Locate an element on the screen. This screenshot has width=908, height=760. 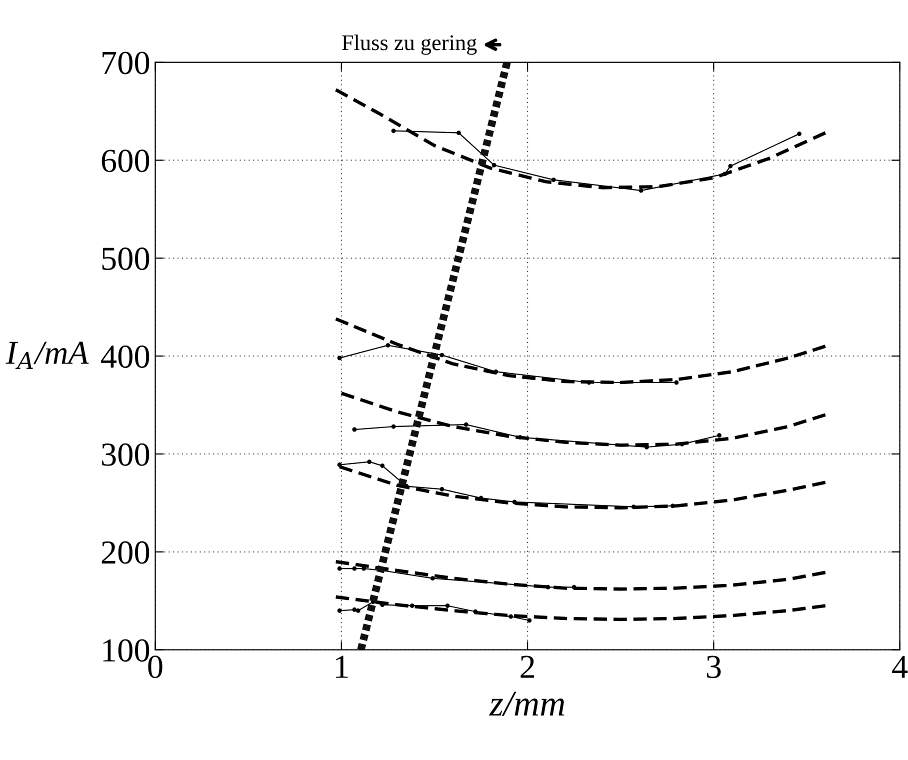
text: Fluss zu gering is located at coordinates (409, 44).